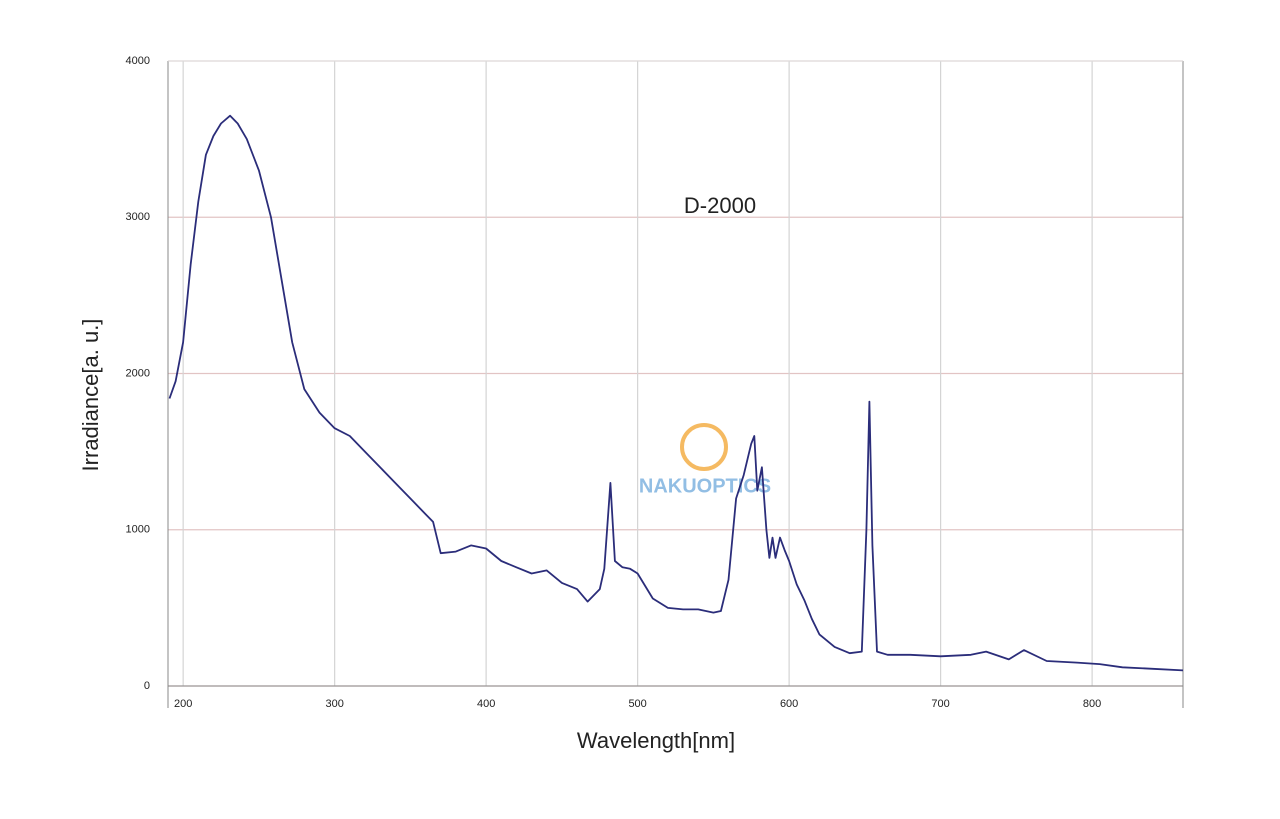  I want to click on x-tick-label: 800, so click(1092, 704).